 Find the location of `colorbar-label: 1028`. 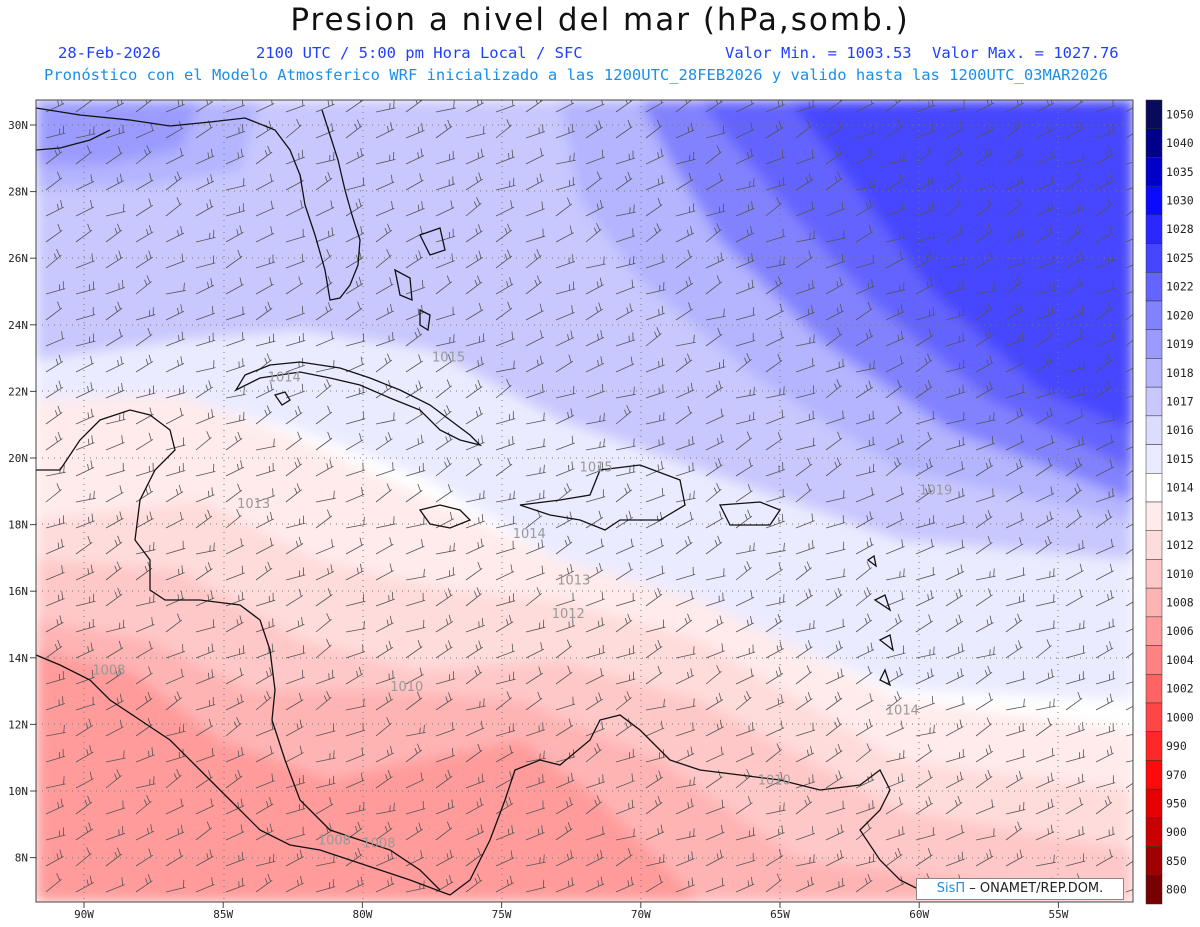

colorbar-label: 1028 is located at coordinates (1180, 229).